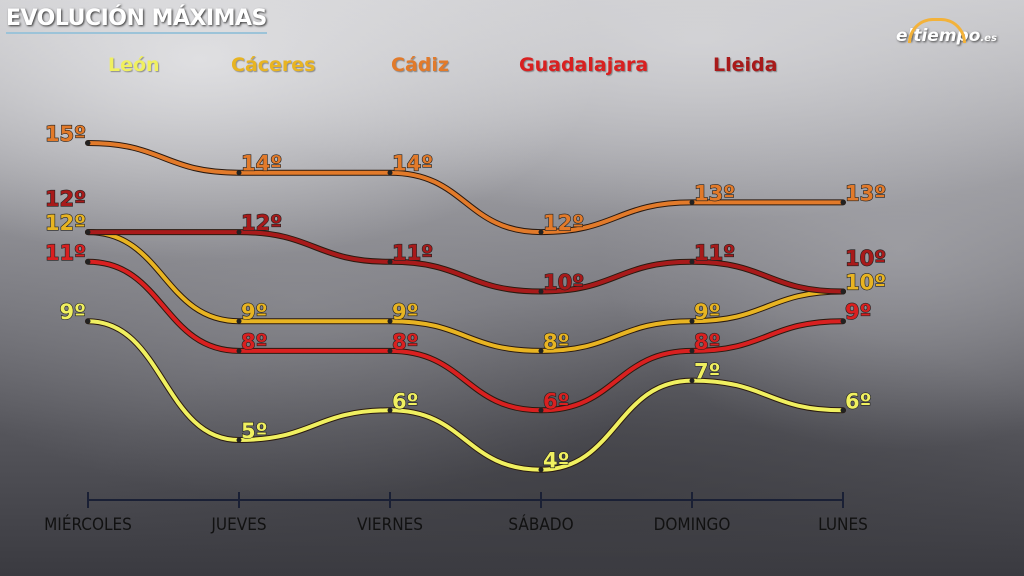  I want to click on legend-item-caceres: Cáceres, so click(273, 65).